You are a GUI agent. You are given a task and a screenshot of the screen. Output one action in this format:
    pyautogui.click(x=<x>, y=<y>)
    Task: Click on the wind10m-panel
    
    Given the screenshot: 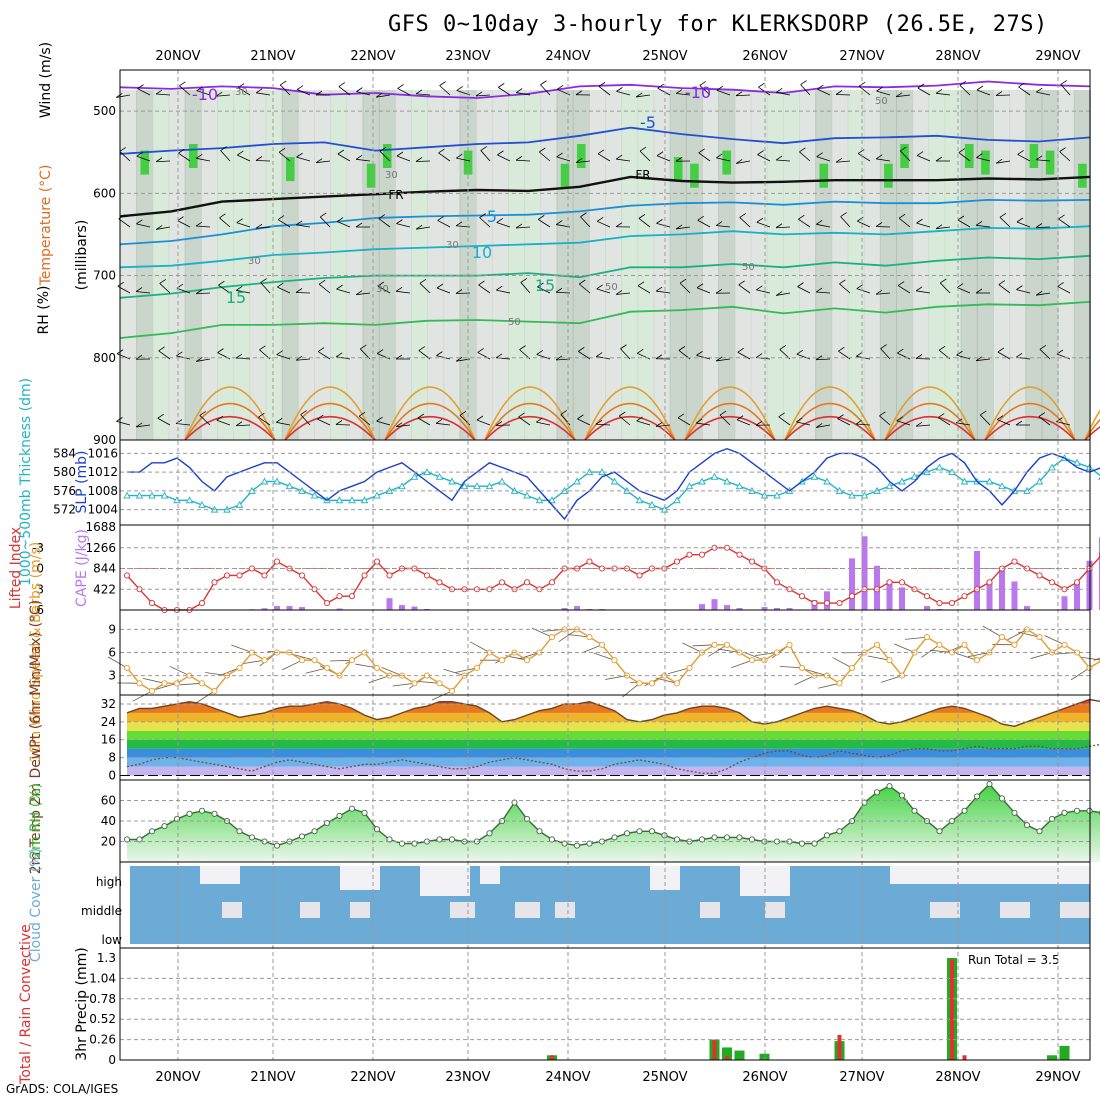 What is the action you would take?
    pyautogui.click(x=603, y=664)
    